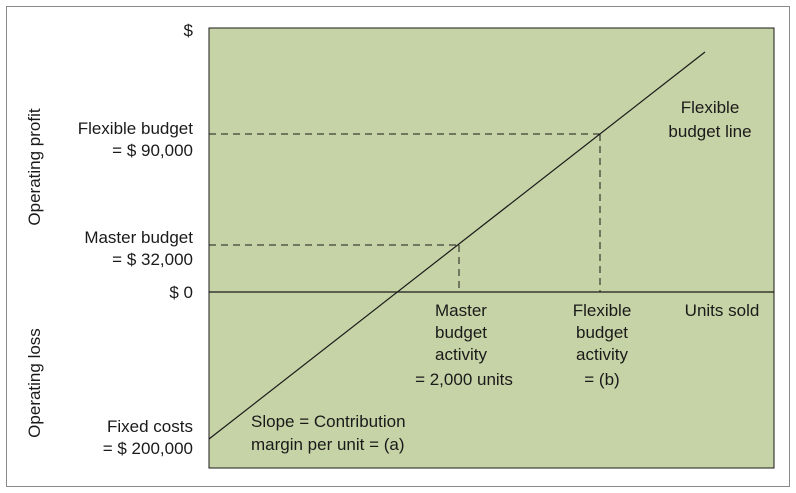 Image resolution: width=796 pixels, height=493 pixels. I want to click on flexible-activity-line4: = (b), so click(601, 379).